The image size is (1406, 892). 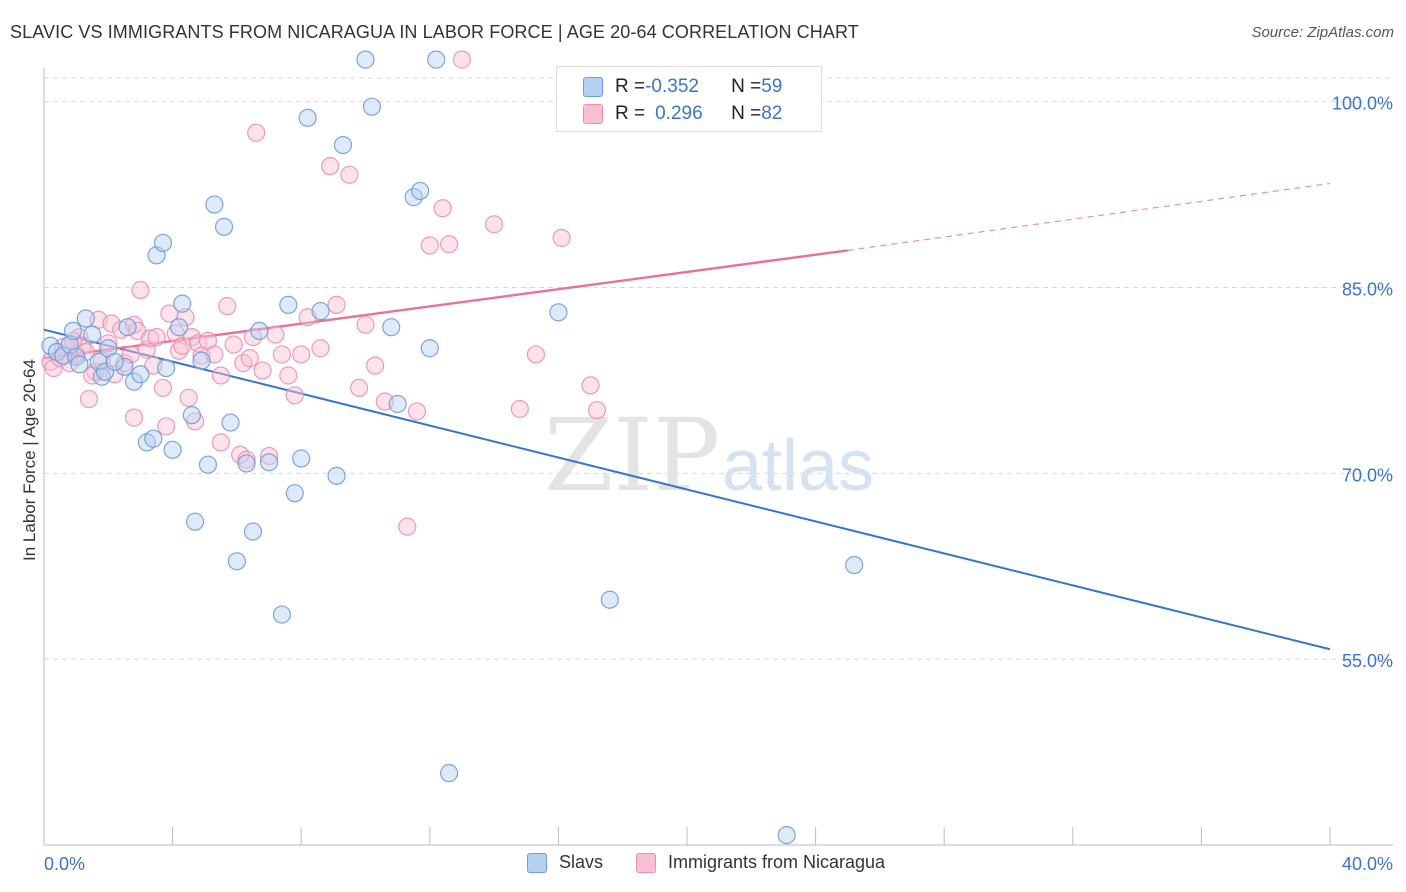 I want to click on y-tick-label: 100.0%, so click(x=1362, y=104).